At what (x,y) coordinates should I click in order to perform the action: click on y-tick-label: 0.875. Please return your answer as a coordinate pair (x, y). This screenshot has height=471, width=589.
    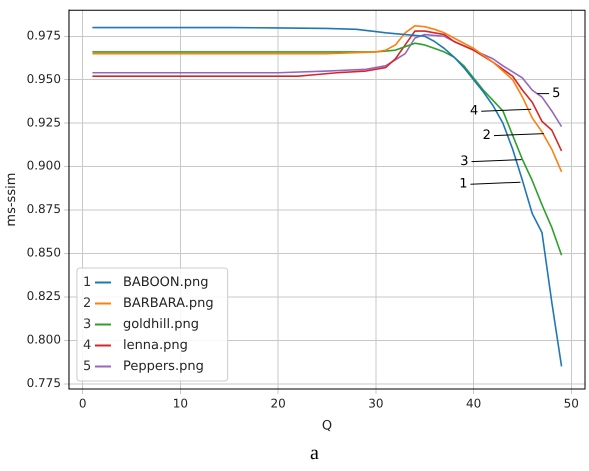
    Looking at the image, I should click on (43, 209).